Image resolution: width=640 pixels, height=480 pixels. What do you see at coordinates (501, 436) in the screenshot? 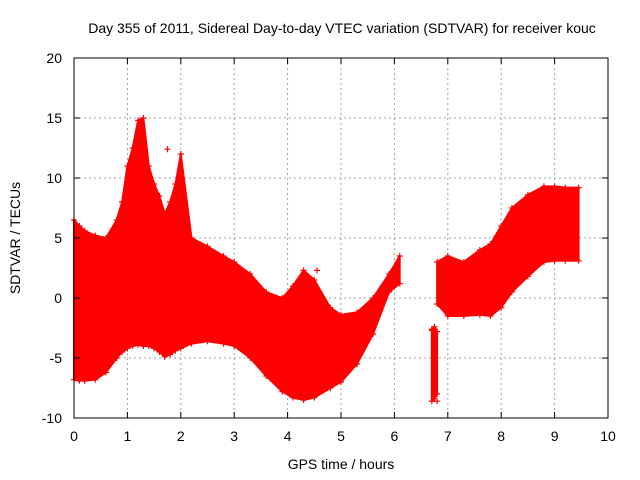
I see `x-tick-label: 8` at bounding box center [501, 436].